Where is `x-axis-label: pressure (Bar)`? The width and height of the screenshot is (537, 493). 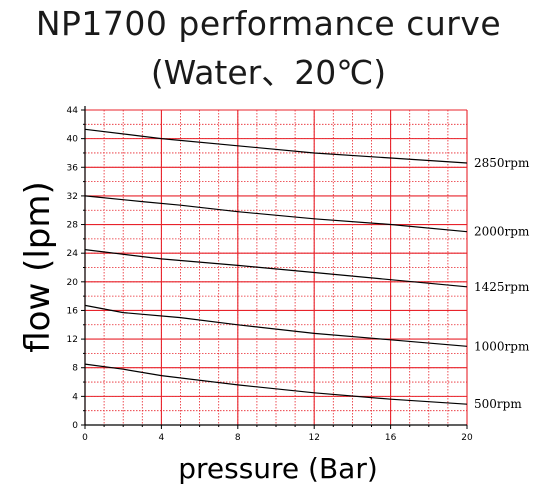
x-axis-label: pressure (Bar) is located at coordinates (278, 468).